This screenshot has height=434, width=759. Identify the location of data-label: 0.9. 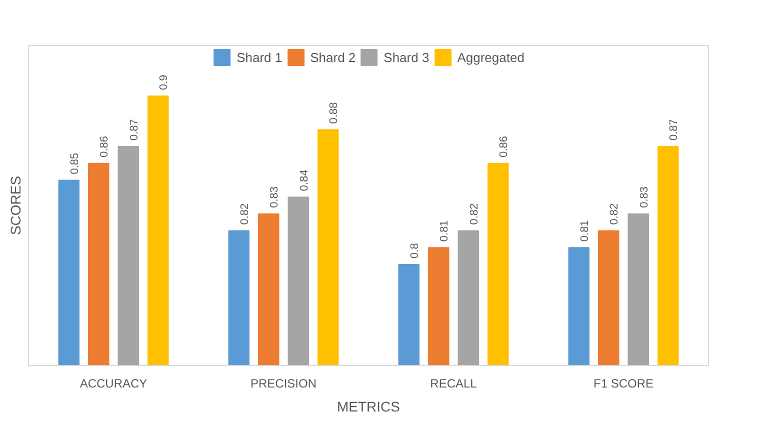
(164, 82).